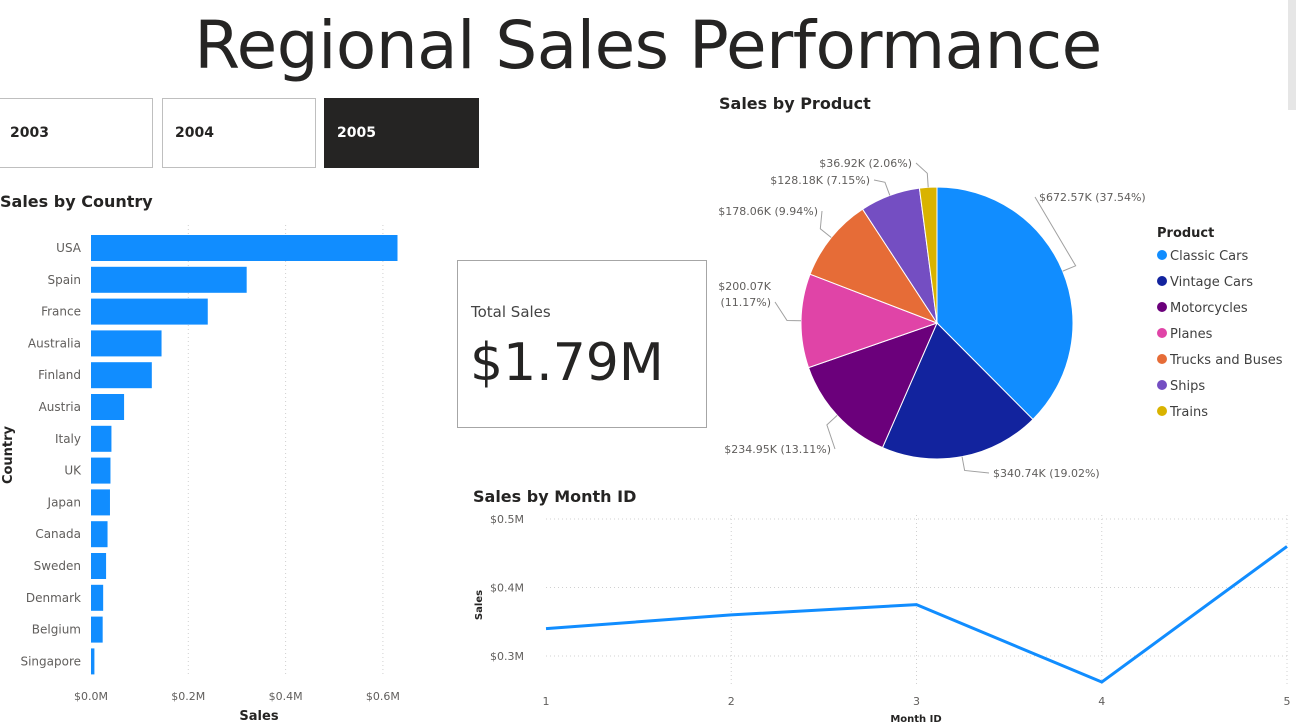  What do you see at coordinates (1191, 334) in the screenshot?
I see `legend-item-label: Planes` at bounding box center [1191, 334].